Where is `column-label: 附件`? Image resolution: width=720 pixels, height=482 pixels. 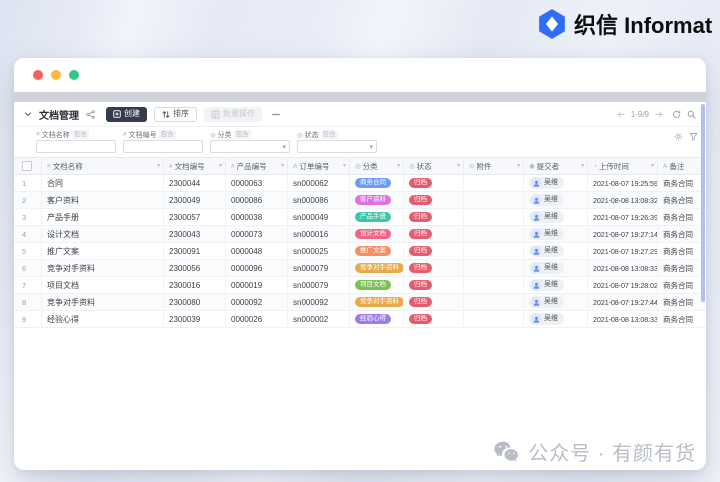
column-label: 附件 is located at coordinates (484, 166).